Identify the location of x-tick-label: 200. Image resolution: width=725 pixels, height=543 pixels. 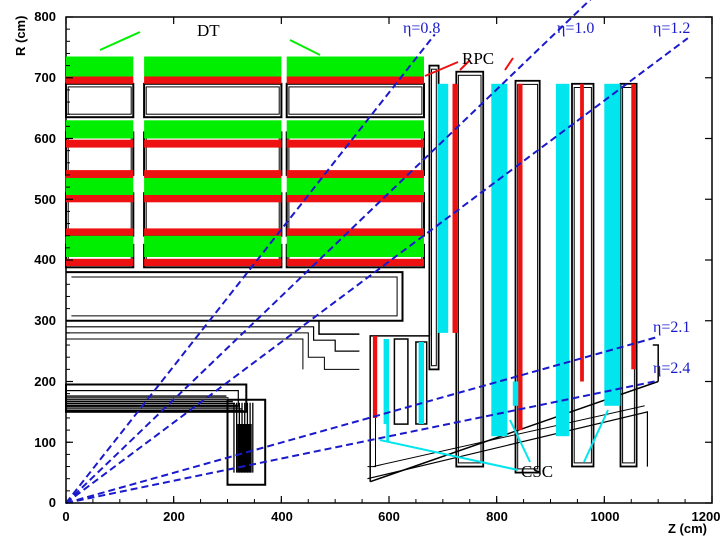
(174, 516).